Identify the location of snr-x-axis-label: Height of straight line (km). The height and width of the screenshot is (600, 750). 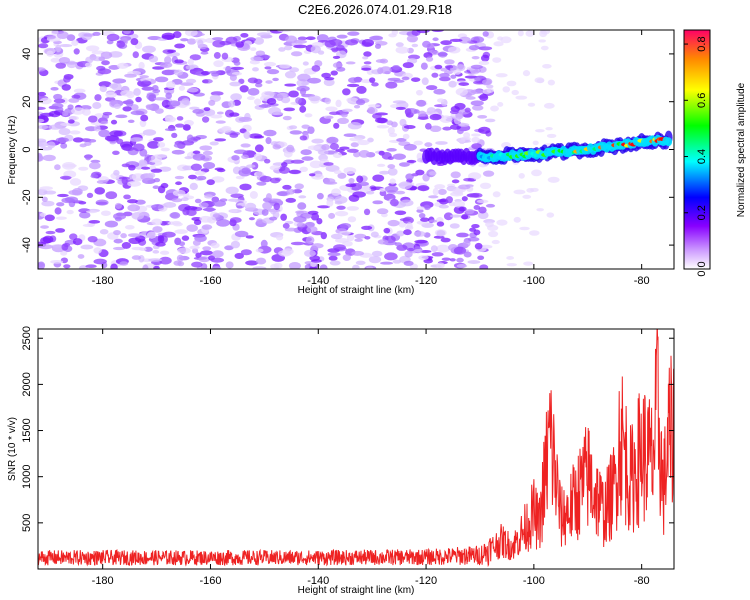
(356, 590).